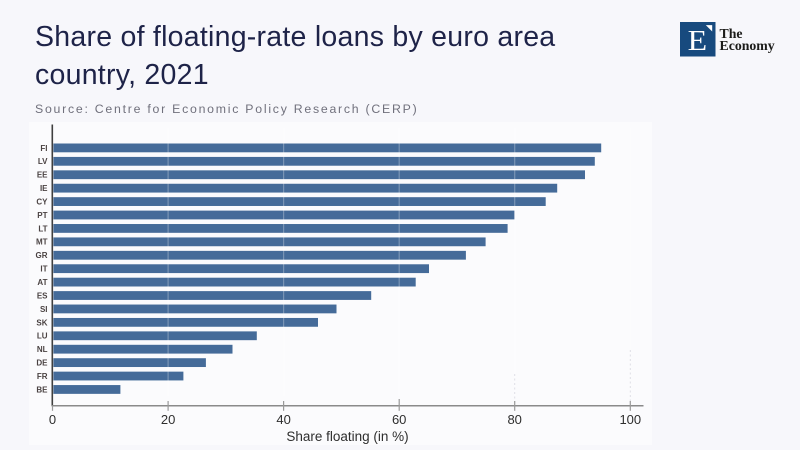 This screenshot has height=450, width=800. Describe the element at coordinates (43, 161) in the screenshot. I see `svg-text: LV` at that location.